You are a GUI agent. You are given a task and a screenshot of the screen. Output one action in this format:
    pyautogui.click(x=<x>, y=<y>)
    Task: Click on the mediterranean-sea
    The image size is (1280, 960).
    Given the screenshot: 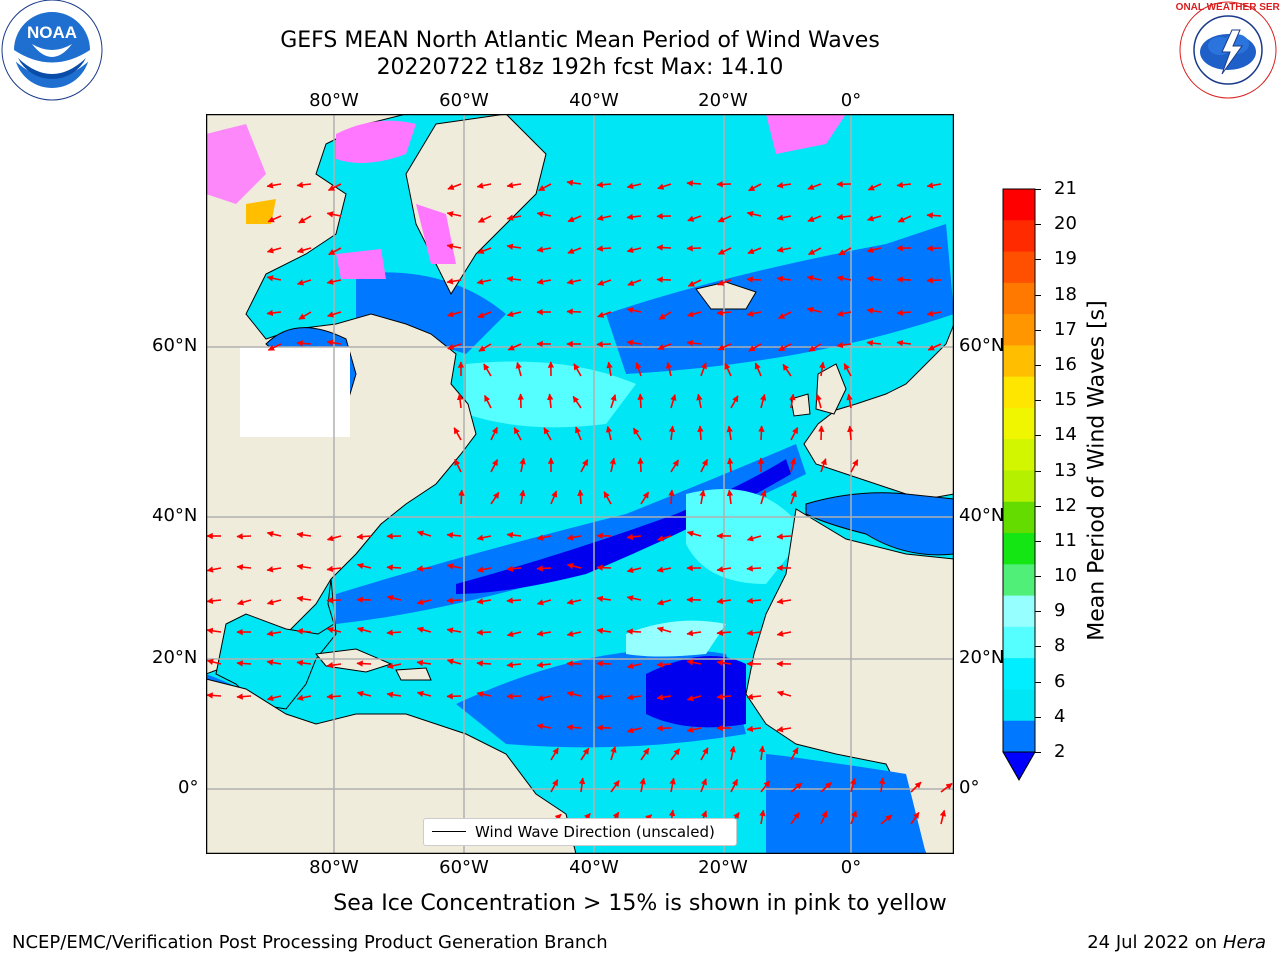 What is the action you would take?
    pyautogui.click(x=879, y=524)
    